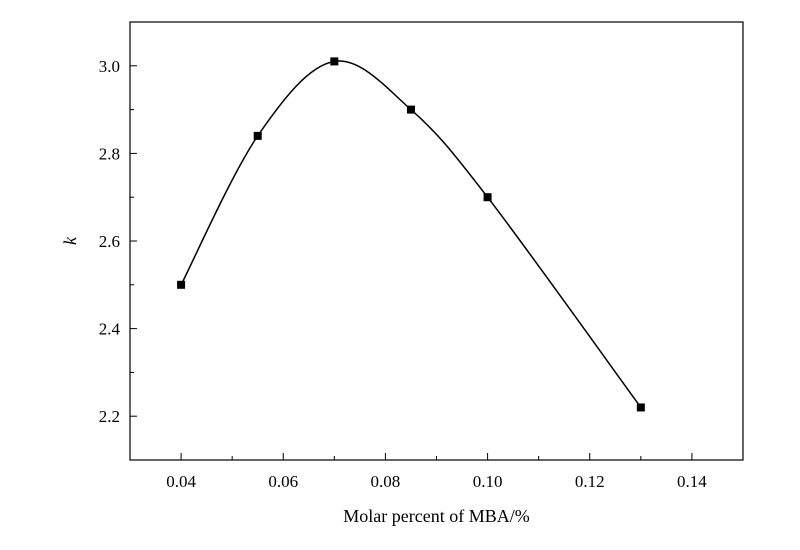 The image size is (800, 550). Describe the element at coordinates (109, 66) in the screenshot. I see `y-tick-label: 3.0` at that location.